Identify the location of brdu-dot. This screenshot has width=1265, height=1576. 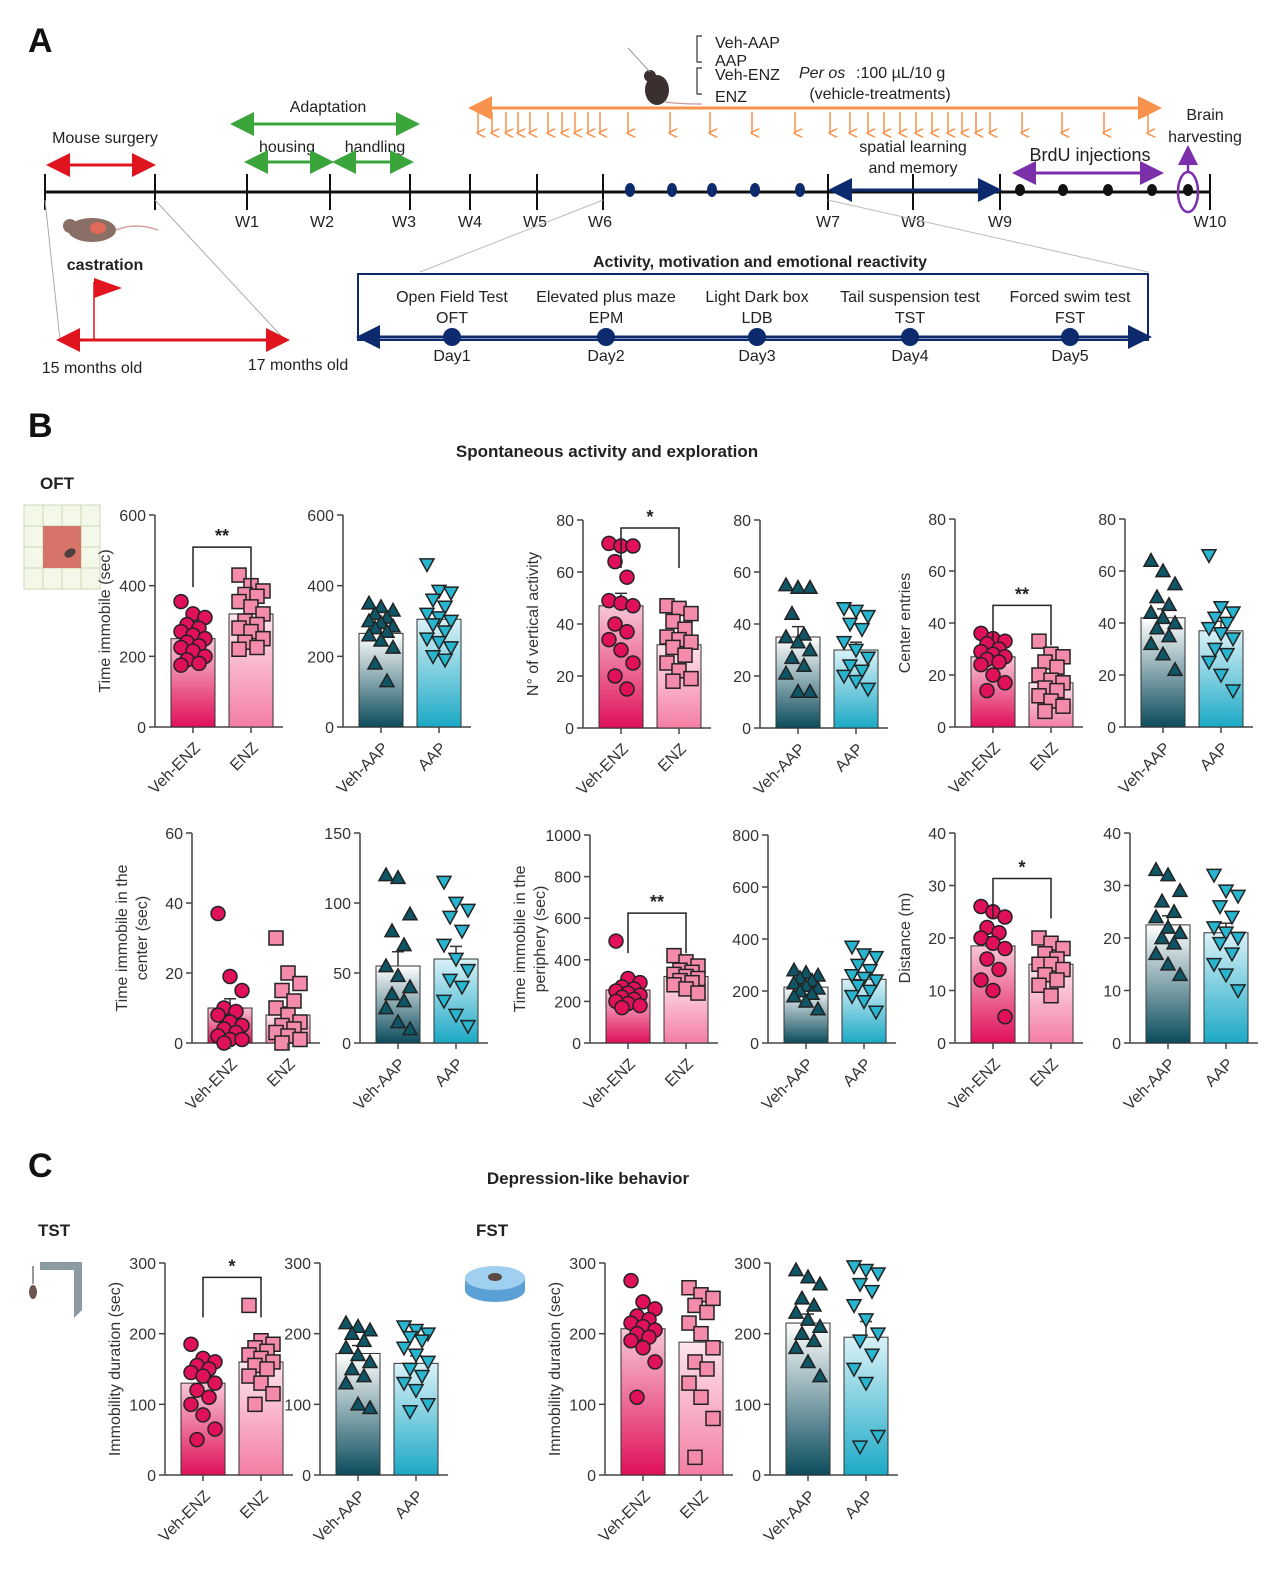
(1063, 190).